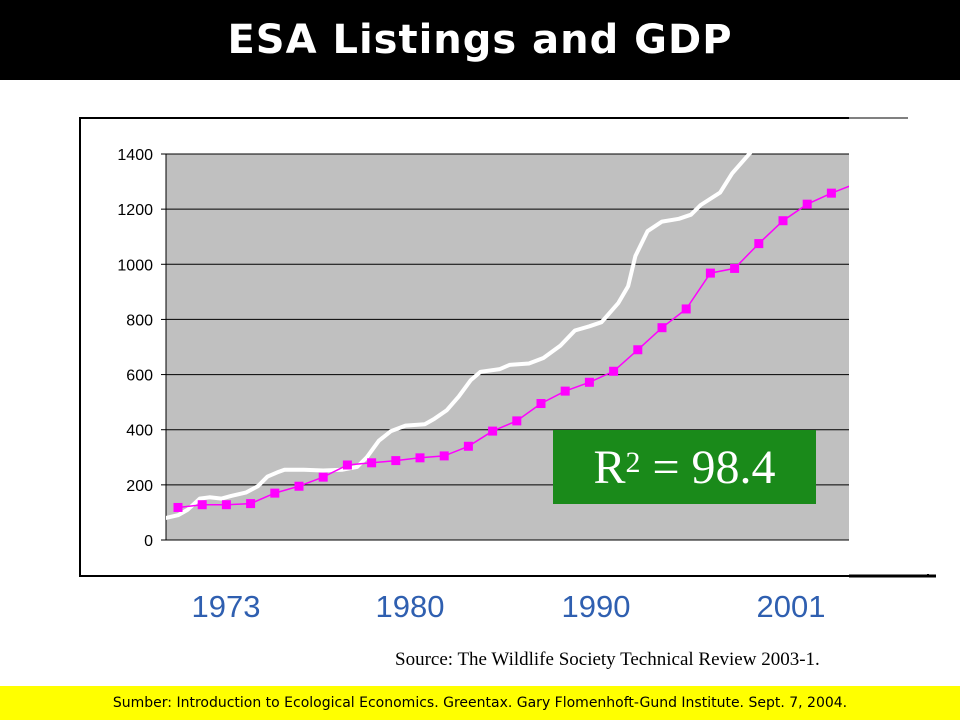  What do you see at coordinates (596, 606) in the screenshot?
I see `x-axis-label: 1990` at bounding box center [596, 606].